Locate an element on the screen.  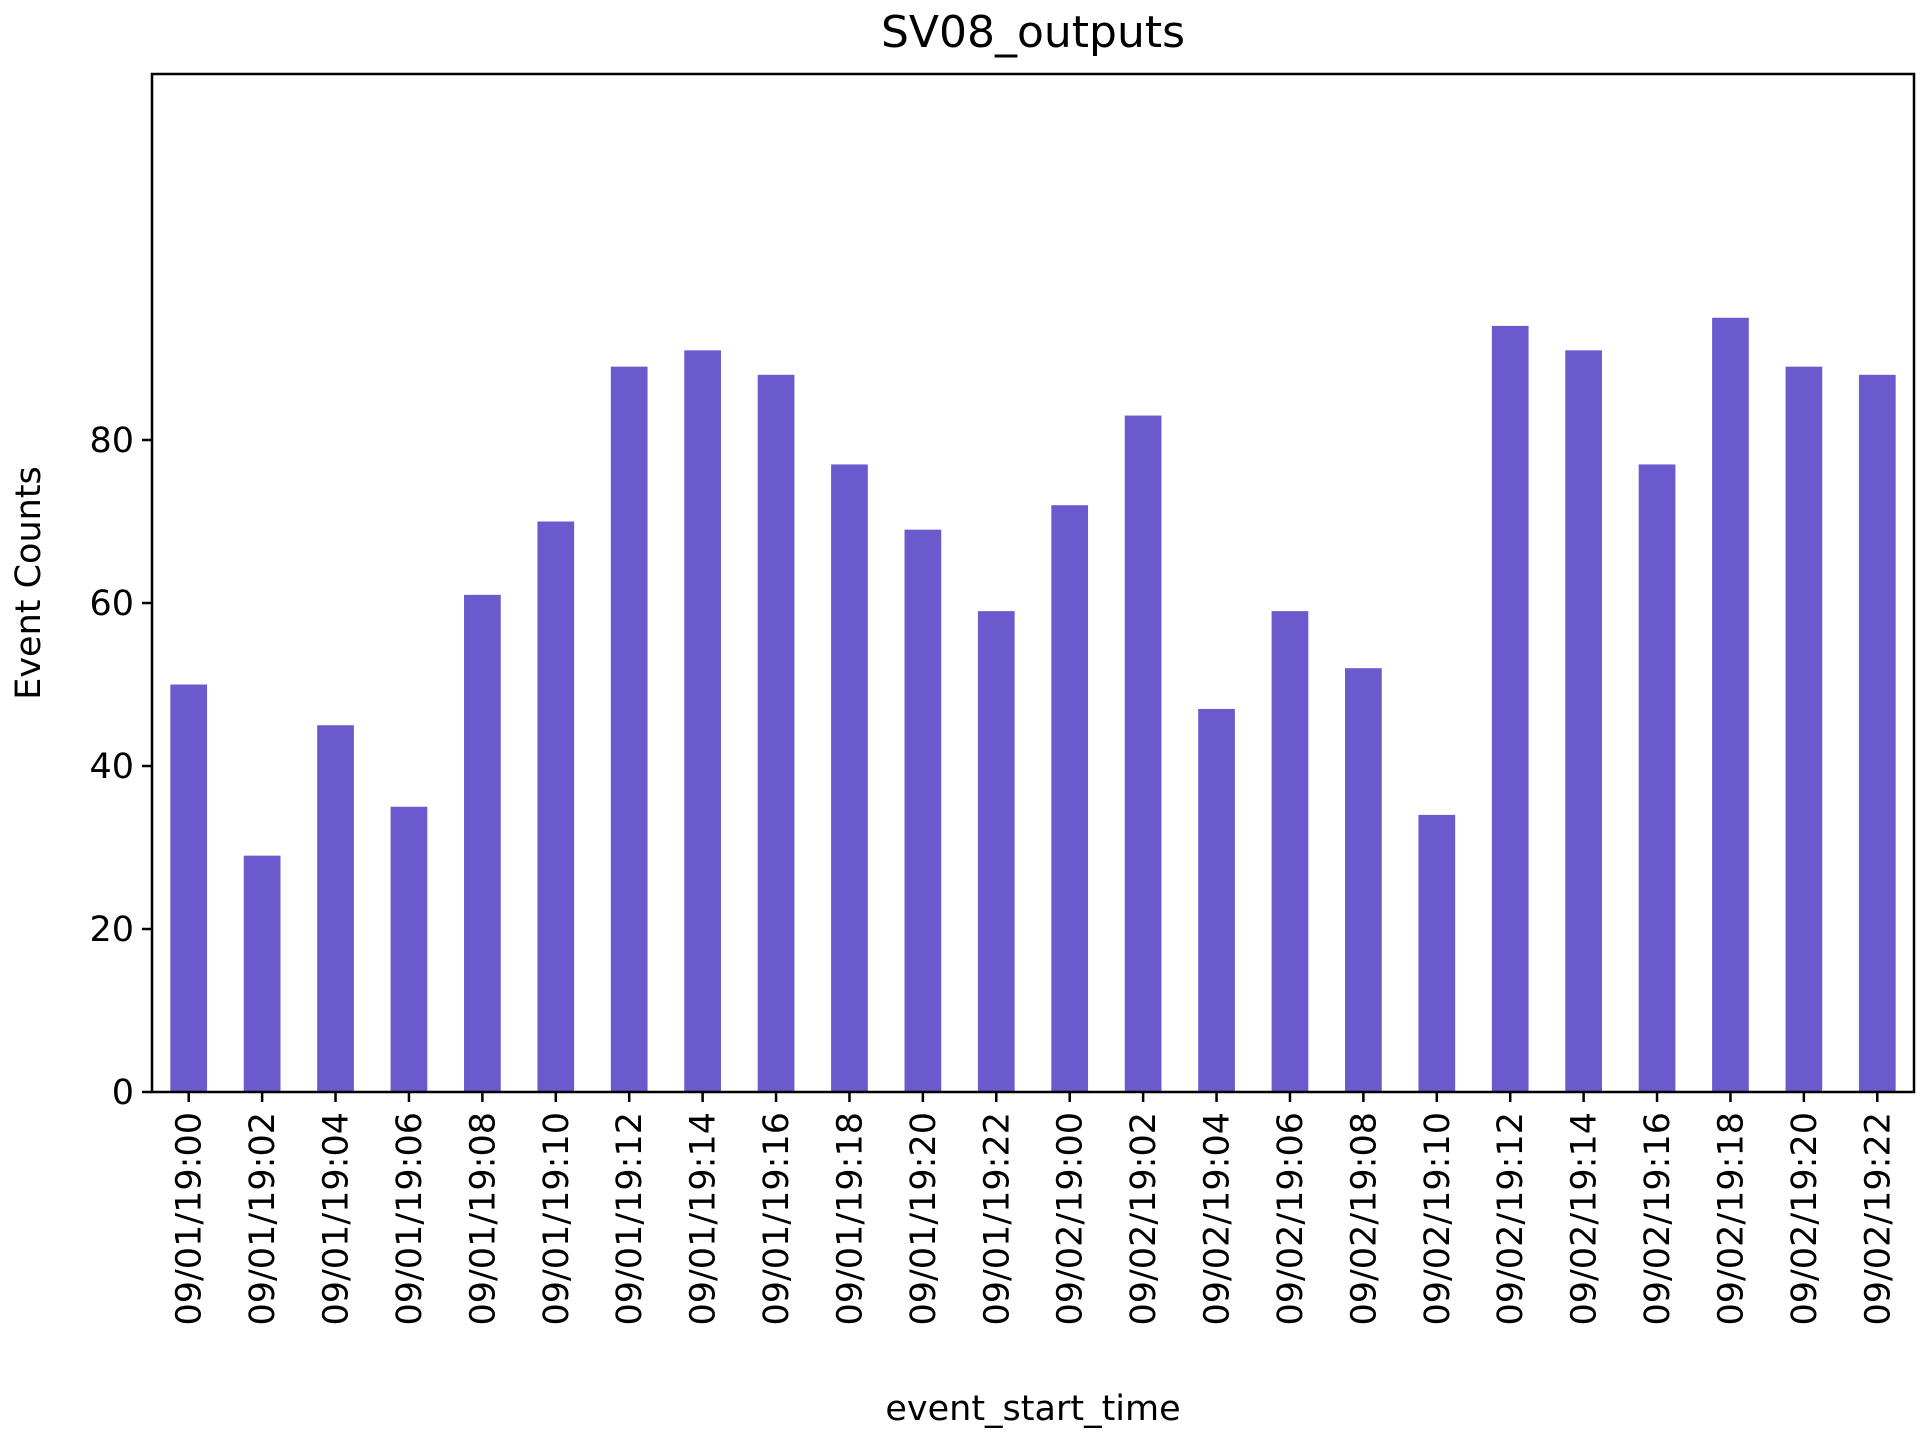
x-tick-label: 09/02/19:22 is located at coordinates (1878, 1219).